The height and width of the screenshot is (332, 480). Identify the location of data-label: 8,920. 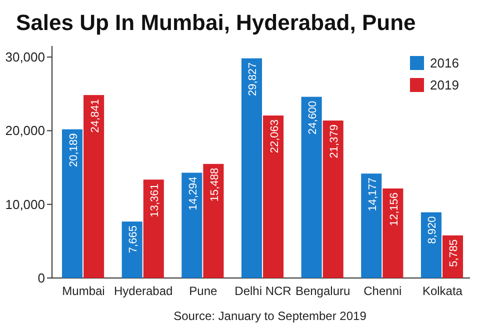
(432, 230).